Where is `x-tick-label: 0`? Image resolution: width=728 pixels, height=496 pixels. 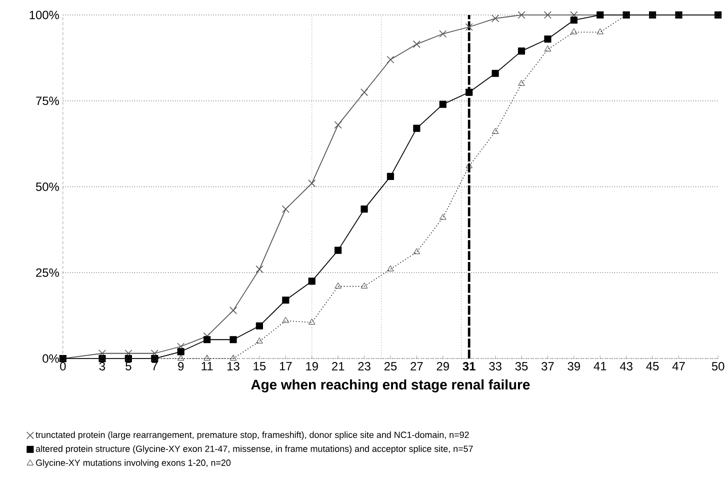
x-tick-label: 0 is located at coordinates (63, 366).